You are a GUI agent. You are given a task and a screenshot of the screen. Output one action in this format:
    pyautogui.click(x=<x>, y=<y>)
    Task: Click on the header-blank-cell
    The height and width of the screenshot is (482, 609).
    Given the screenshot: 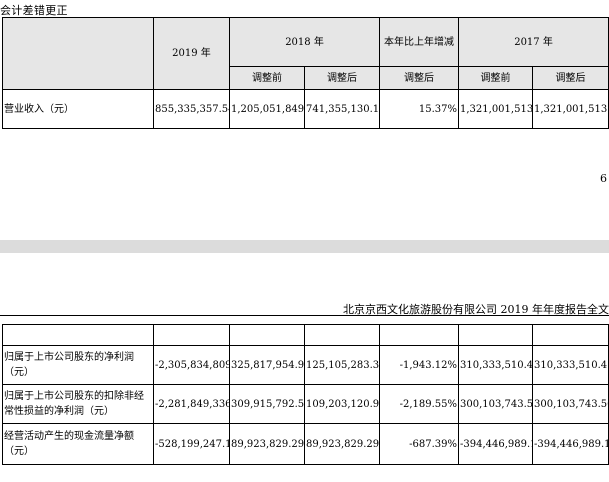 What is the action you would take?
    pyautogui.click(x=78, y=53)
    